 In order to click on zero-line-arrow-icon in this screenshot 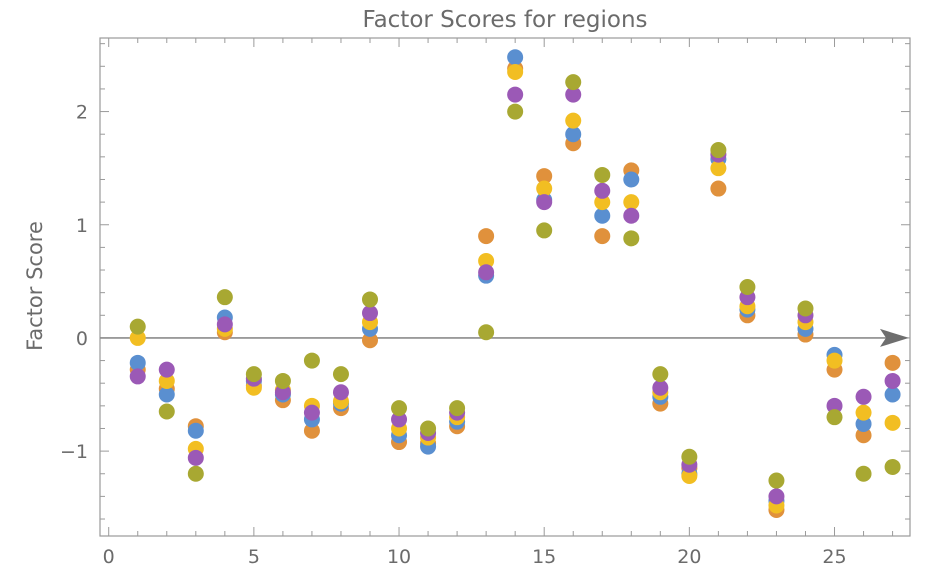, I will do `click(894, 337)`.